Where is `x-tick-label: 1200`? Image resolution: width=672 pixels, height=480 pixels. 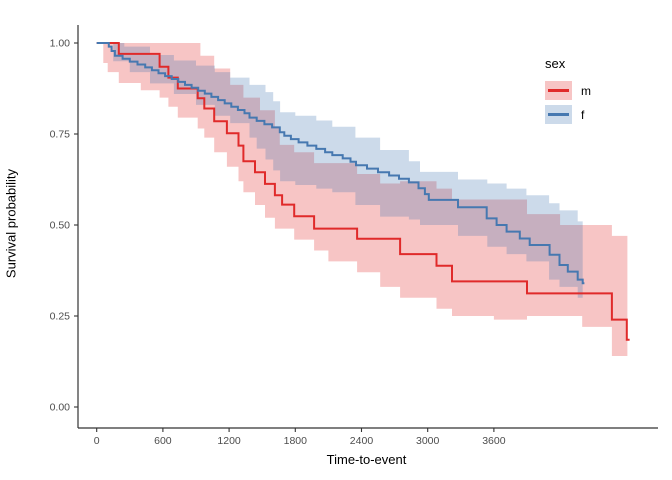
x-tick-label: 1200 is located at coordinates (229, 441).